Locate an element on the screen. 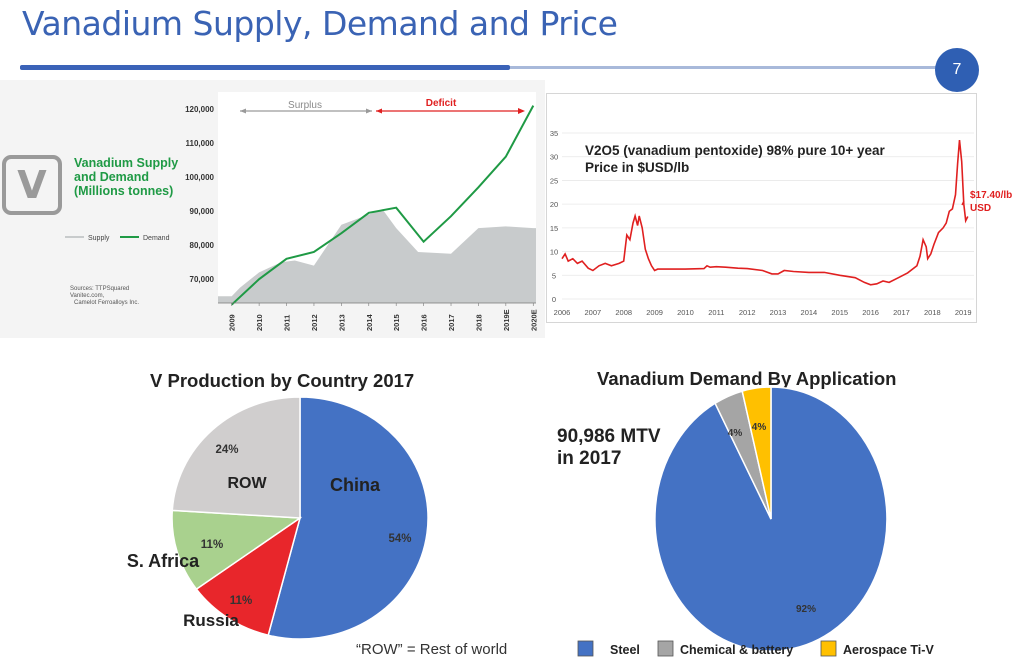 The height and width of the screenshot is (668, 1024). vanadium-logo-letter: V is located at coordinates (32, 185).